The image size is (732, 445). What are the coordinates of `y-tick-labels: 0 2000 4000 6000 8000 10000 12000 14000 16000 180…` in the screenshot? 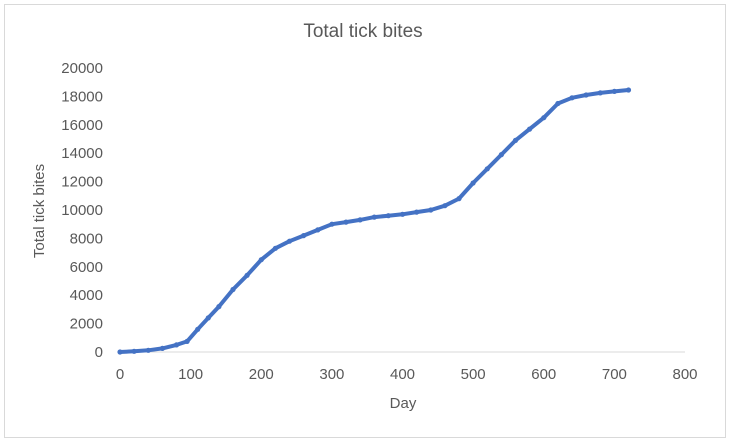 It's located at (82, 210).